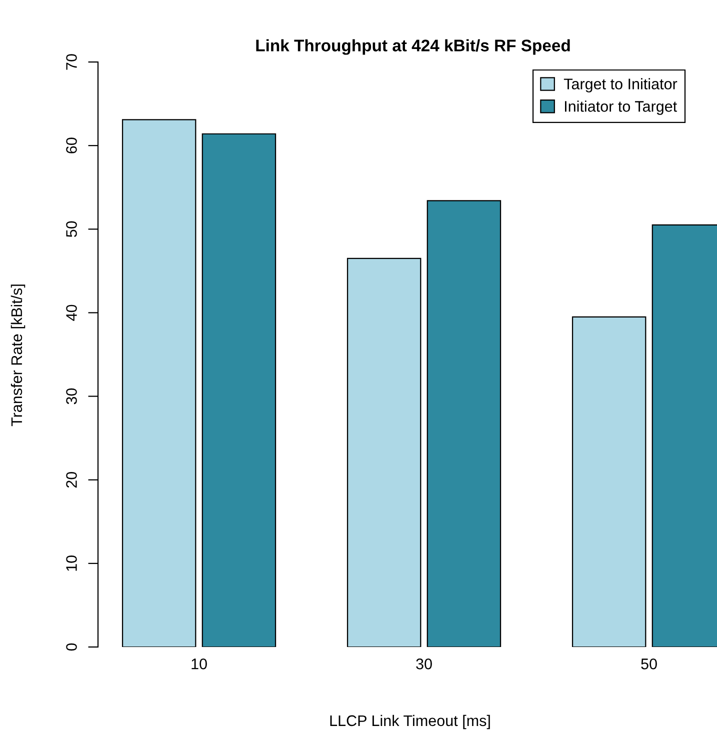  Describe the element at coordinates (410, 722) in the screenshot. I see `x-axis-title: LLCP Link Timeout [ms]` at that location.